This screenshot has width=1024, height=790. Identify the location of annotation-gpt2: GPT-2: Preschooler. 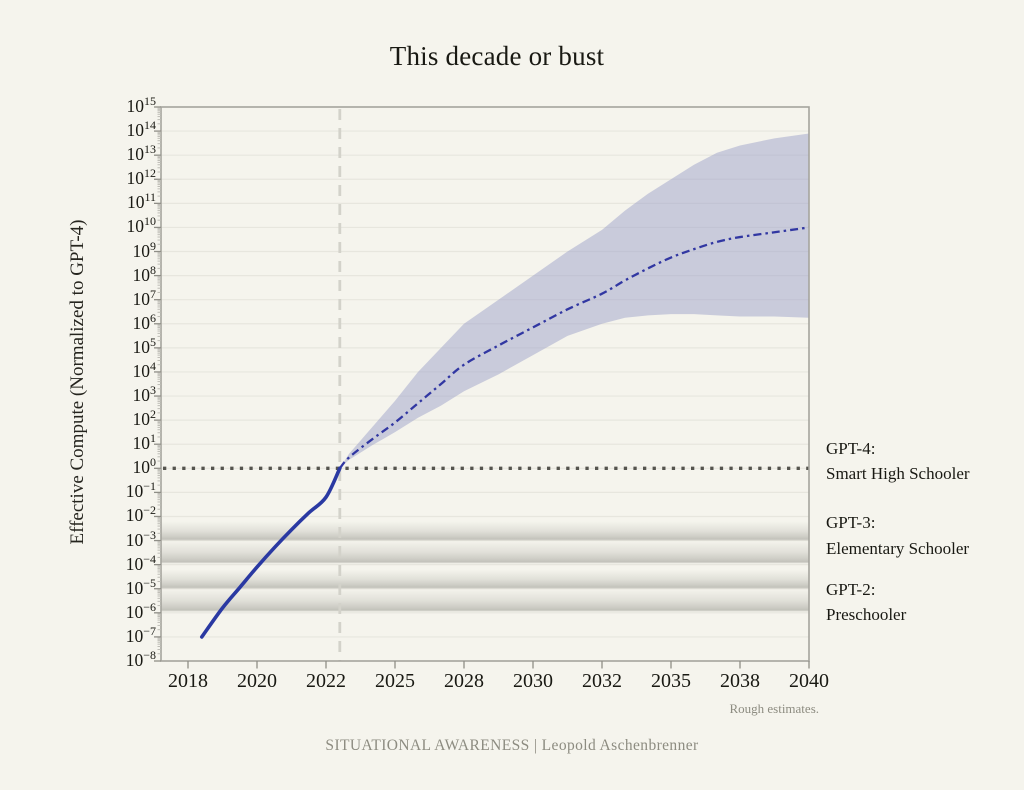
(866, 602).